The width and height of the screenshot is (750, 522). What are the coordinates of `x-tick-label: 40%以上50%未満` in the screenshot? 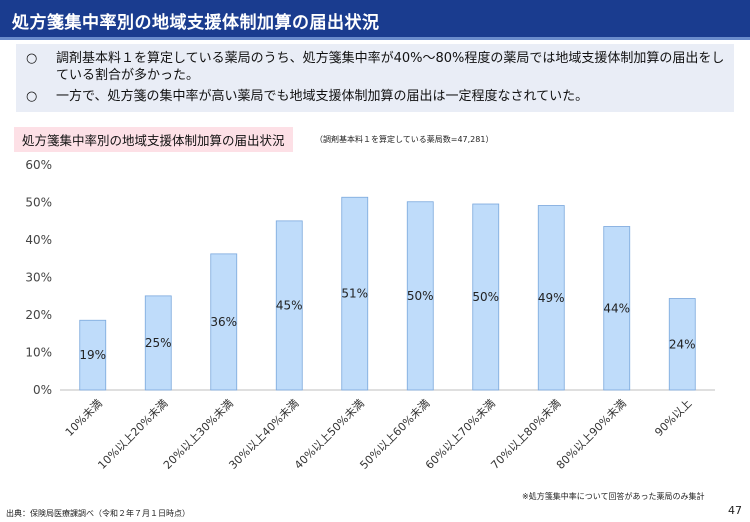 It's located at (329, 434).